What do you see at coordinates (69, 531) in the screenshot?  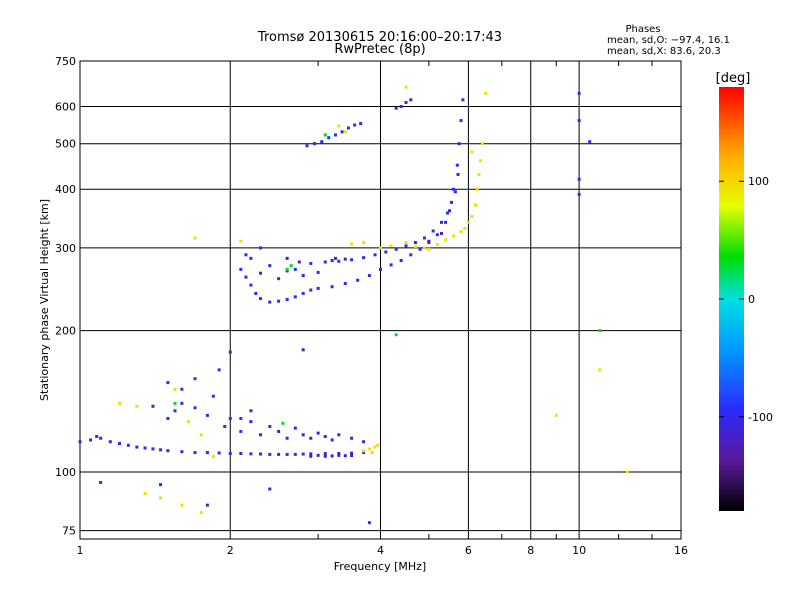 I see `y-tick-label: 75` at bounding box center [69, 531].